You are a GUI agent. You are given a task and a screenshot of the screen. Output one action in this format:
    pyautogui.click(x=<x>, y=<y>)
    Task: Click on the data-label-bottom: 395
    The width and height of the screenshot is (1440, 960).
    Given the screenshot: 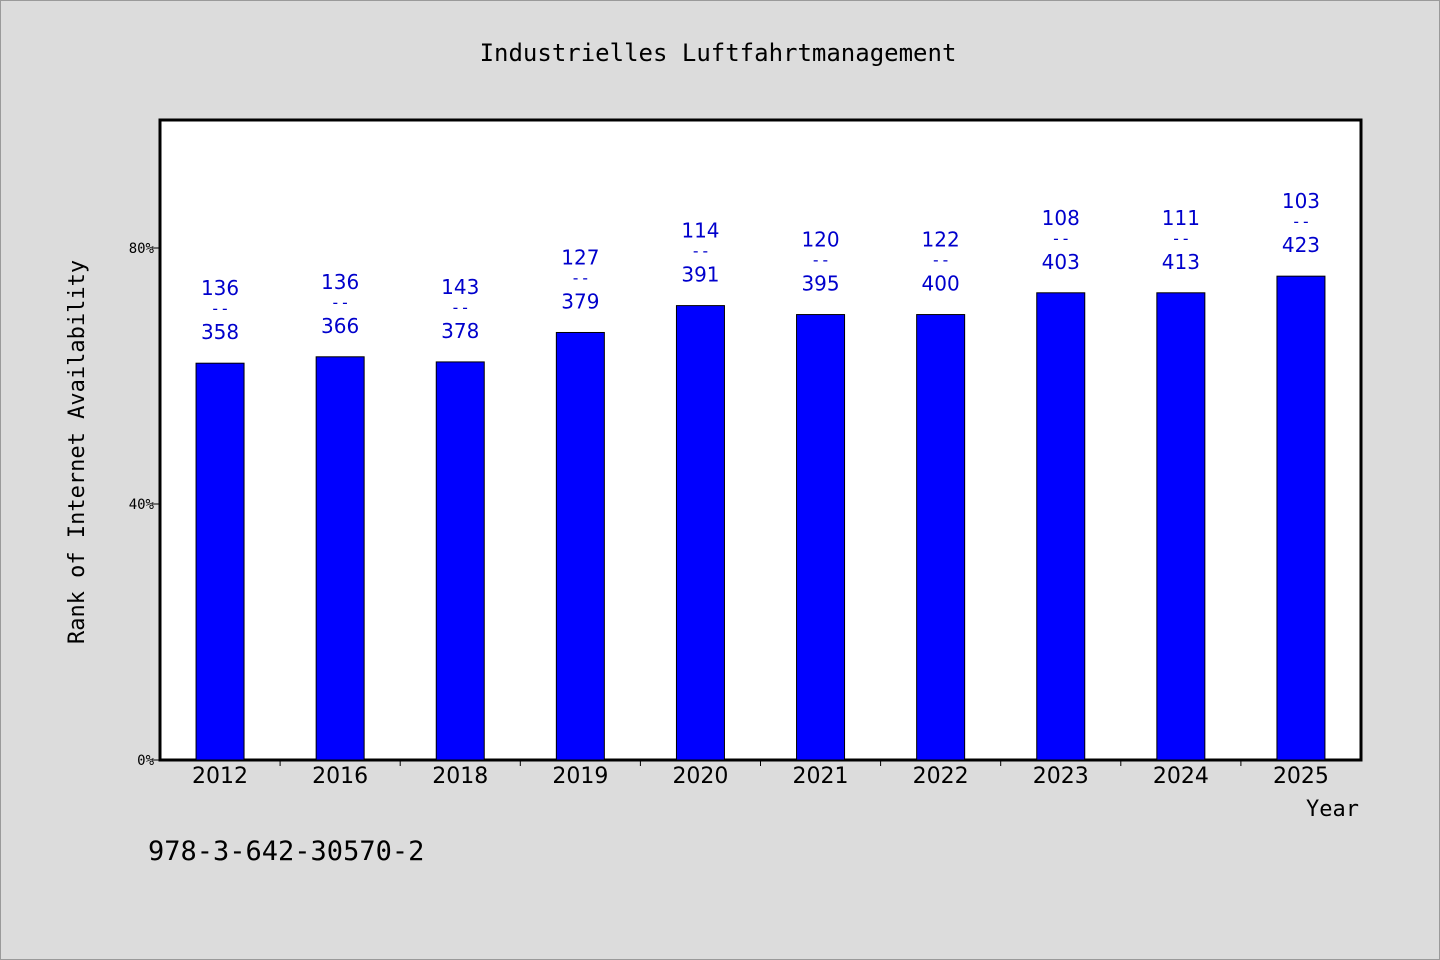 What is the action you would take?
    pyautogui.click(x=820, y=284)
    